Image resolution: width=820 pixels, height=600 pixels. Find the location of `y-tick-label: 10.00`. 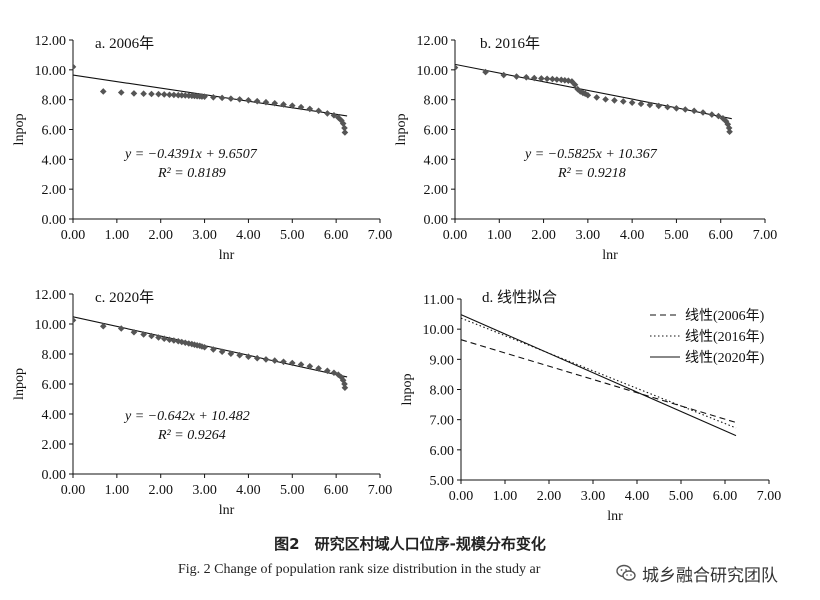

y-tick-label: 10.00 is located at coordinates (51, 325).